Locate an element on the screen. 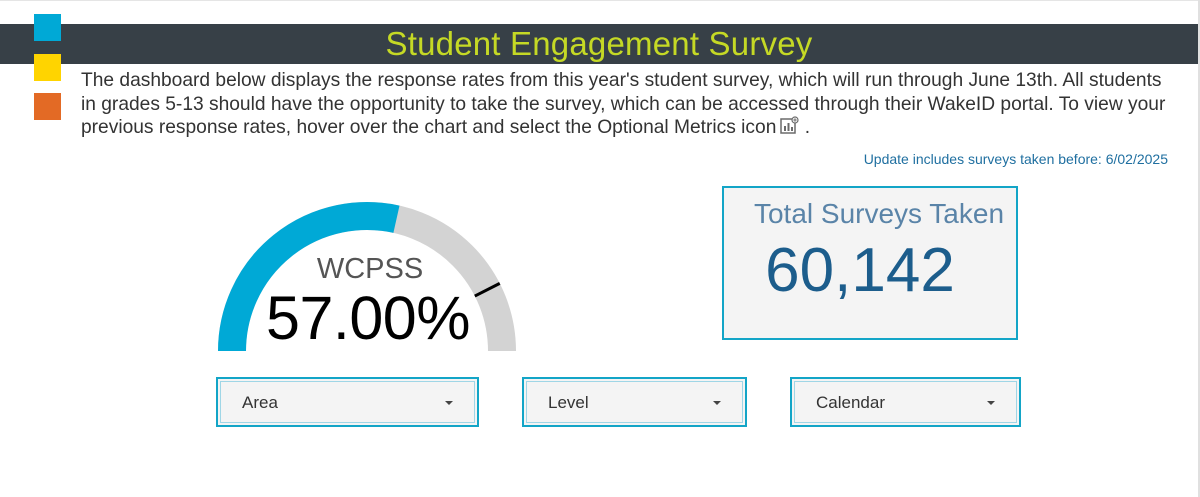 The height and width of the screenshot is (497, 1200). gauge-fill is located at coordinates (309, 277).